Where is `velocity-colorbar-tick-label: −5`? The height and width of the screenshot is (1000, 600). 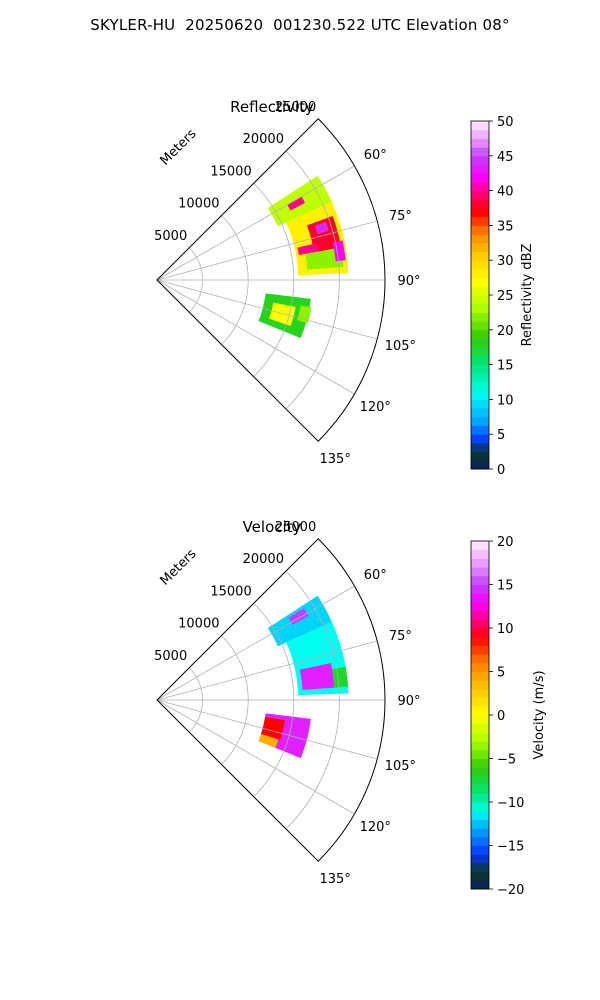
velocity-colorbar-tick-label: −5 is located at coordinates (506, 760).